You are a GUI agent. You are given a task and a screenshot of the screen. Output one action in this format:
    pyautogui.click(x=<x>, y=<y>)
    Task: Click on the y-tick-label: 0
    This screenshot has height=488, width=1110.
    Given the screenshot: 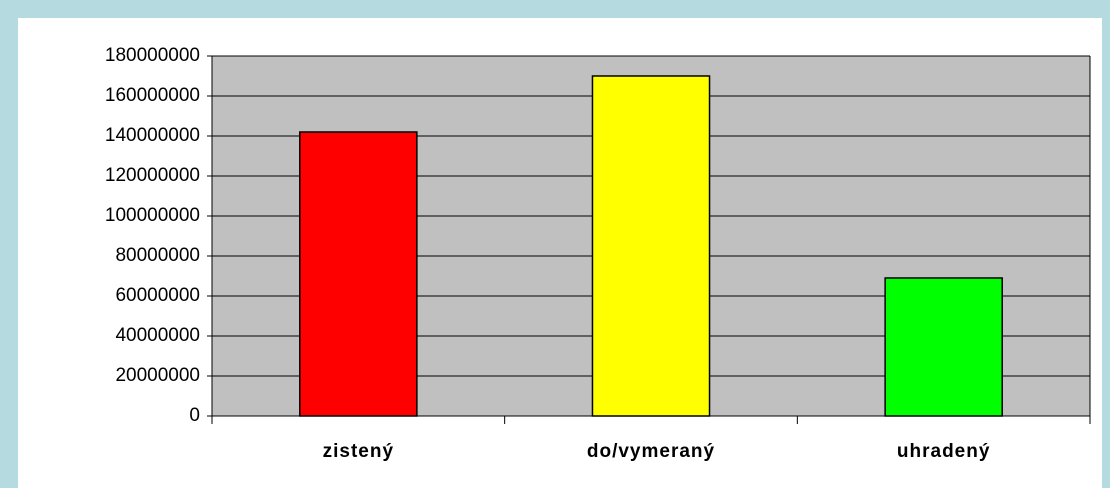 What is the action you would take?
    pyautogui.click(x=194, y=415)
    